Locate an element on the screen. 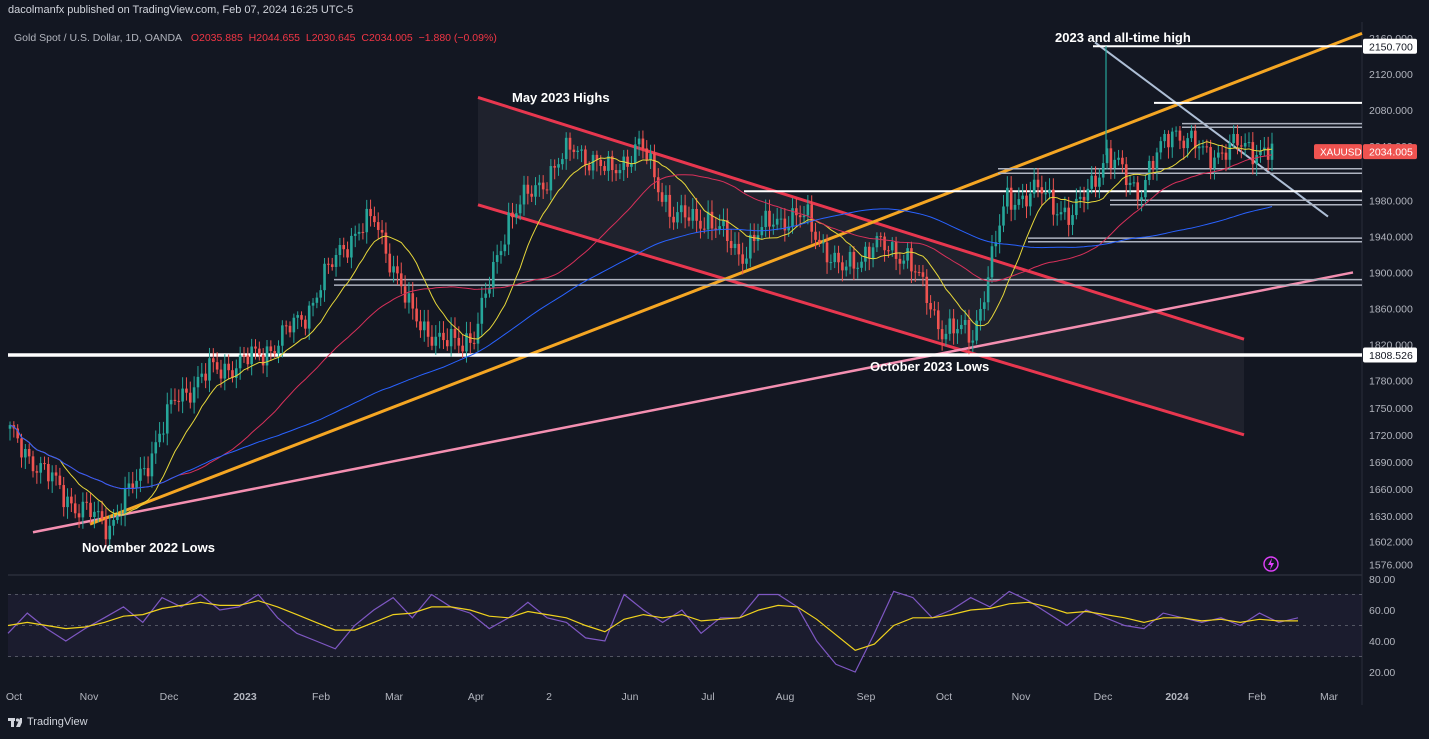 The height and width of the screenshot is (739, 1429). rsi-tick-label: 20.00 is located at coordinates (1382, 673).